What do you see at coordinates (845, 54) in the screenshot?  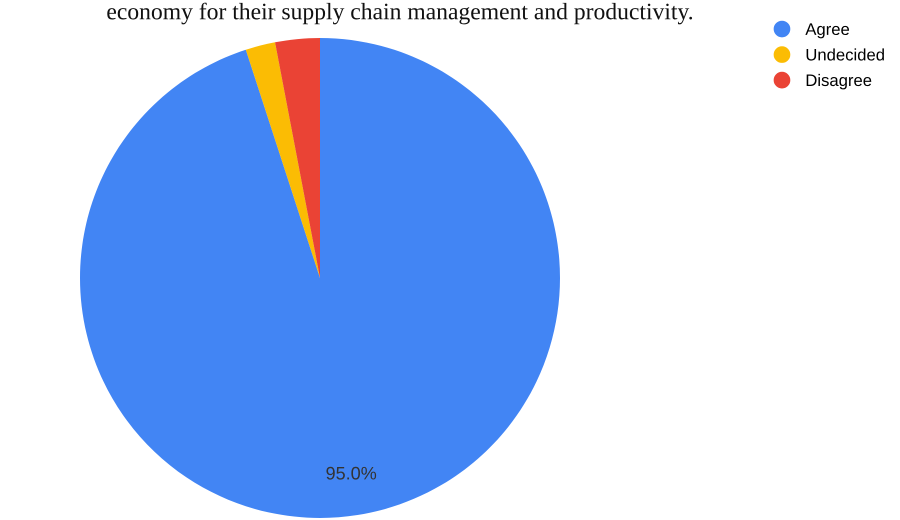 I see `legend-label: Undecided` at bounding box center [845, 54].